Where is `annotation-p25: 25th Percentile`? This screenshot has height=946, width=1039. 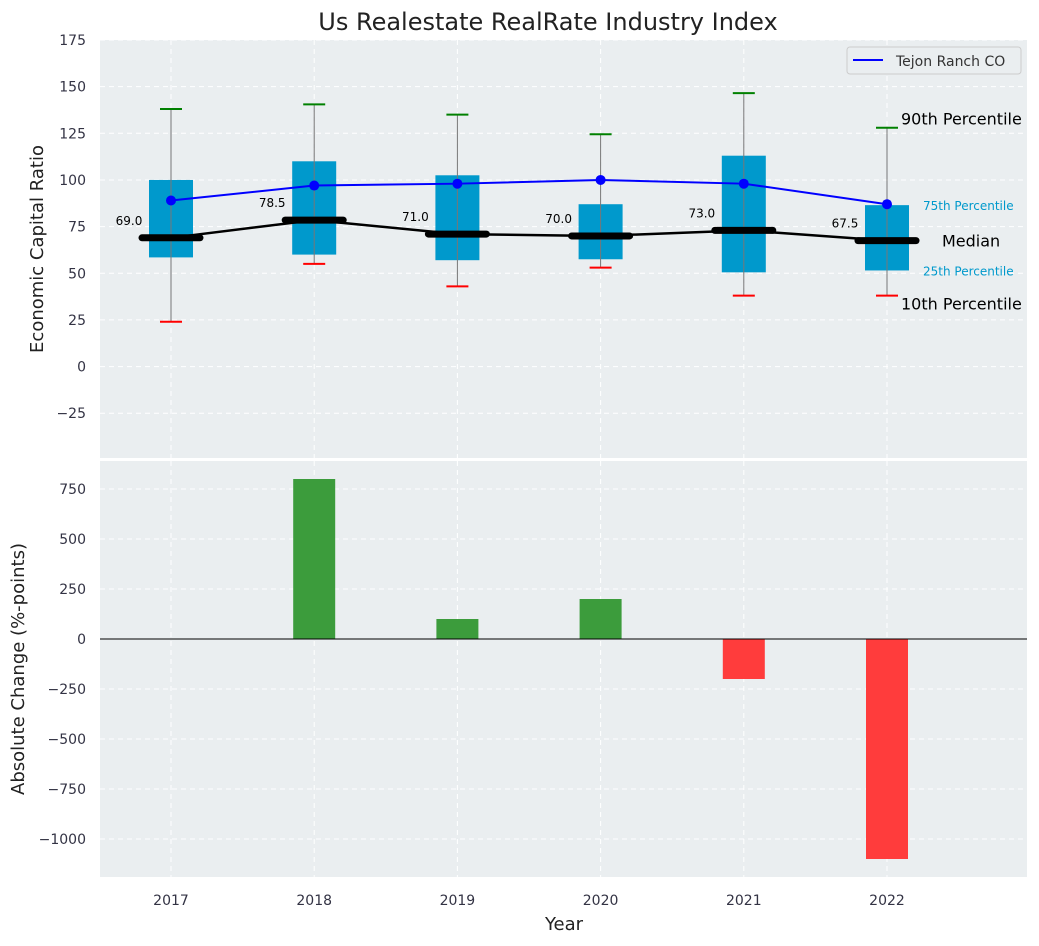
annotation-p25: 25th Percentile is located at coordinates (968, 271).